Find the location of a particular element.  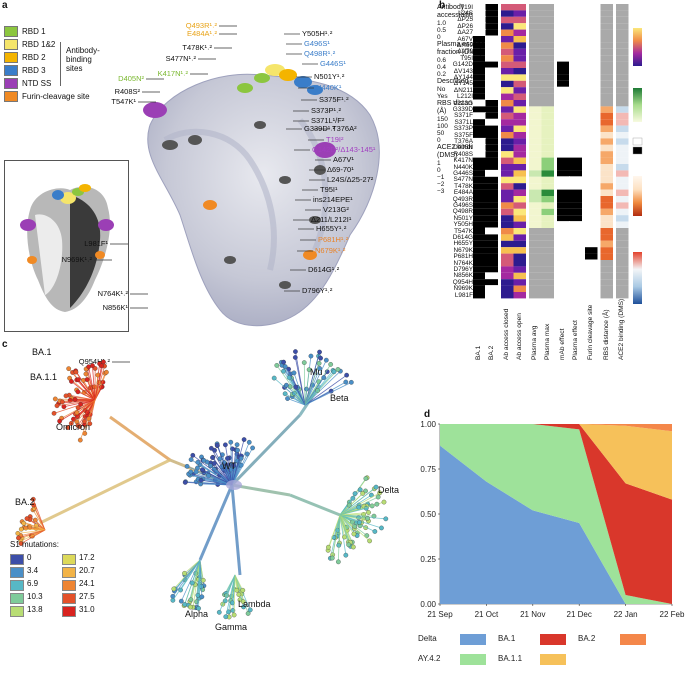

heatmap-row-label: N764K is located at coordinates (463, 263).